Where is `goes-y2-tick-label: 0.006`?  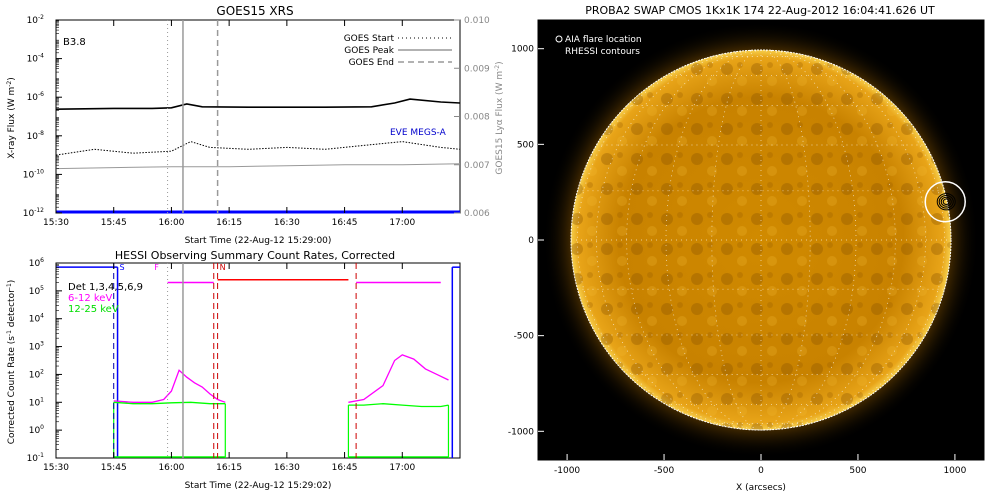 goes-y2-tick-label: 0.006 is located at coordinates (477, 214).